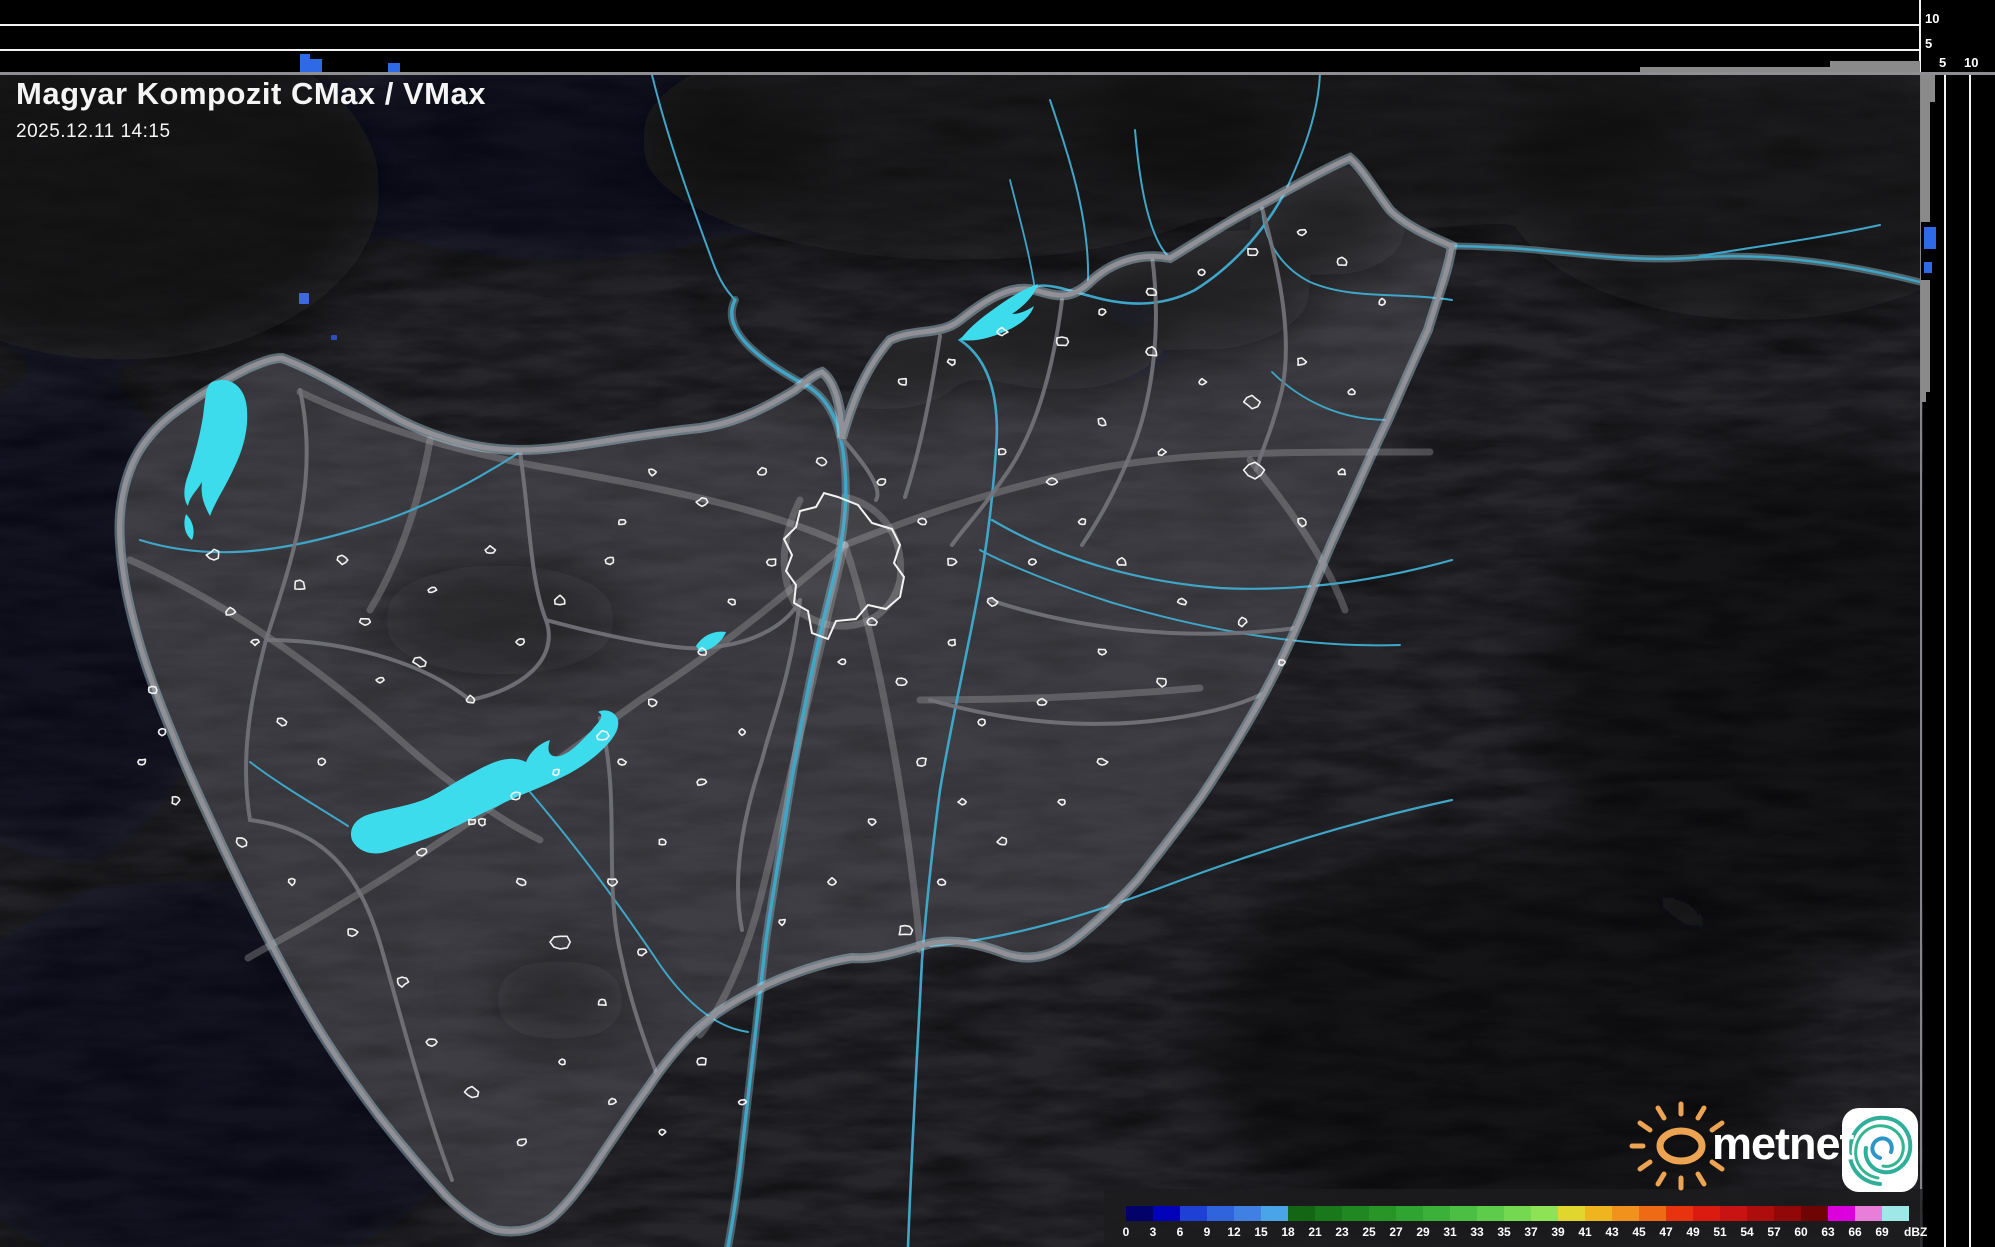  What do you see at coordinates (1369, 1232) in the screenshot?
I see `dbz-threshold-label: 25` at bounding box center [1369, 1232].